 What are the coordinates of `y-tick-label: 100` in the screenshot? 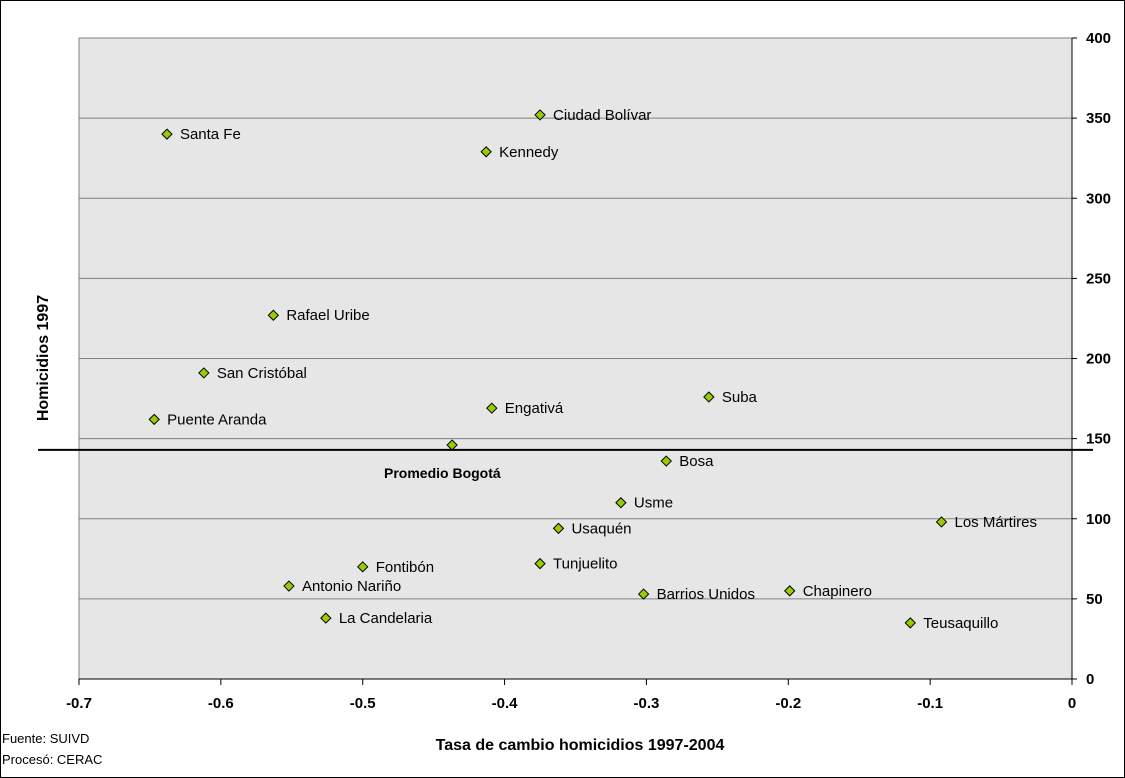 It's located at (1098, 519).